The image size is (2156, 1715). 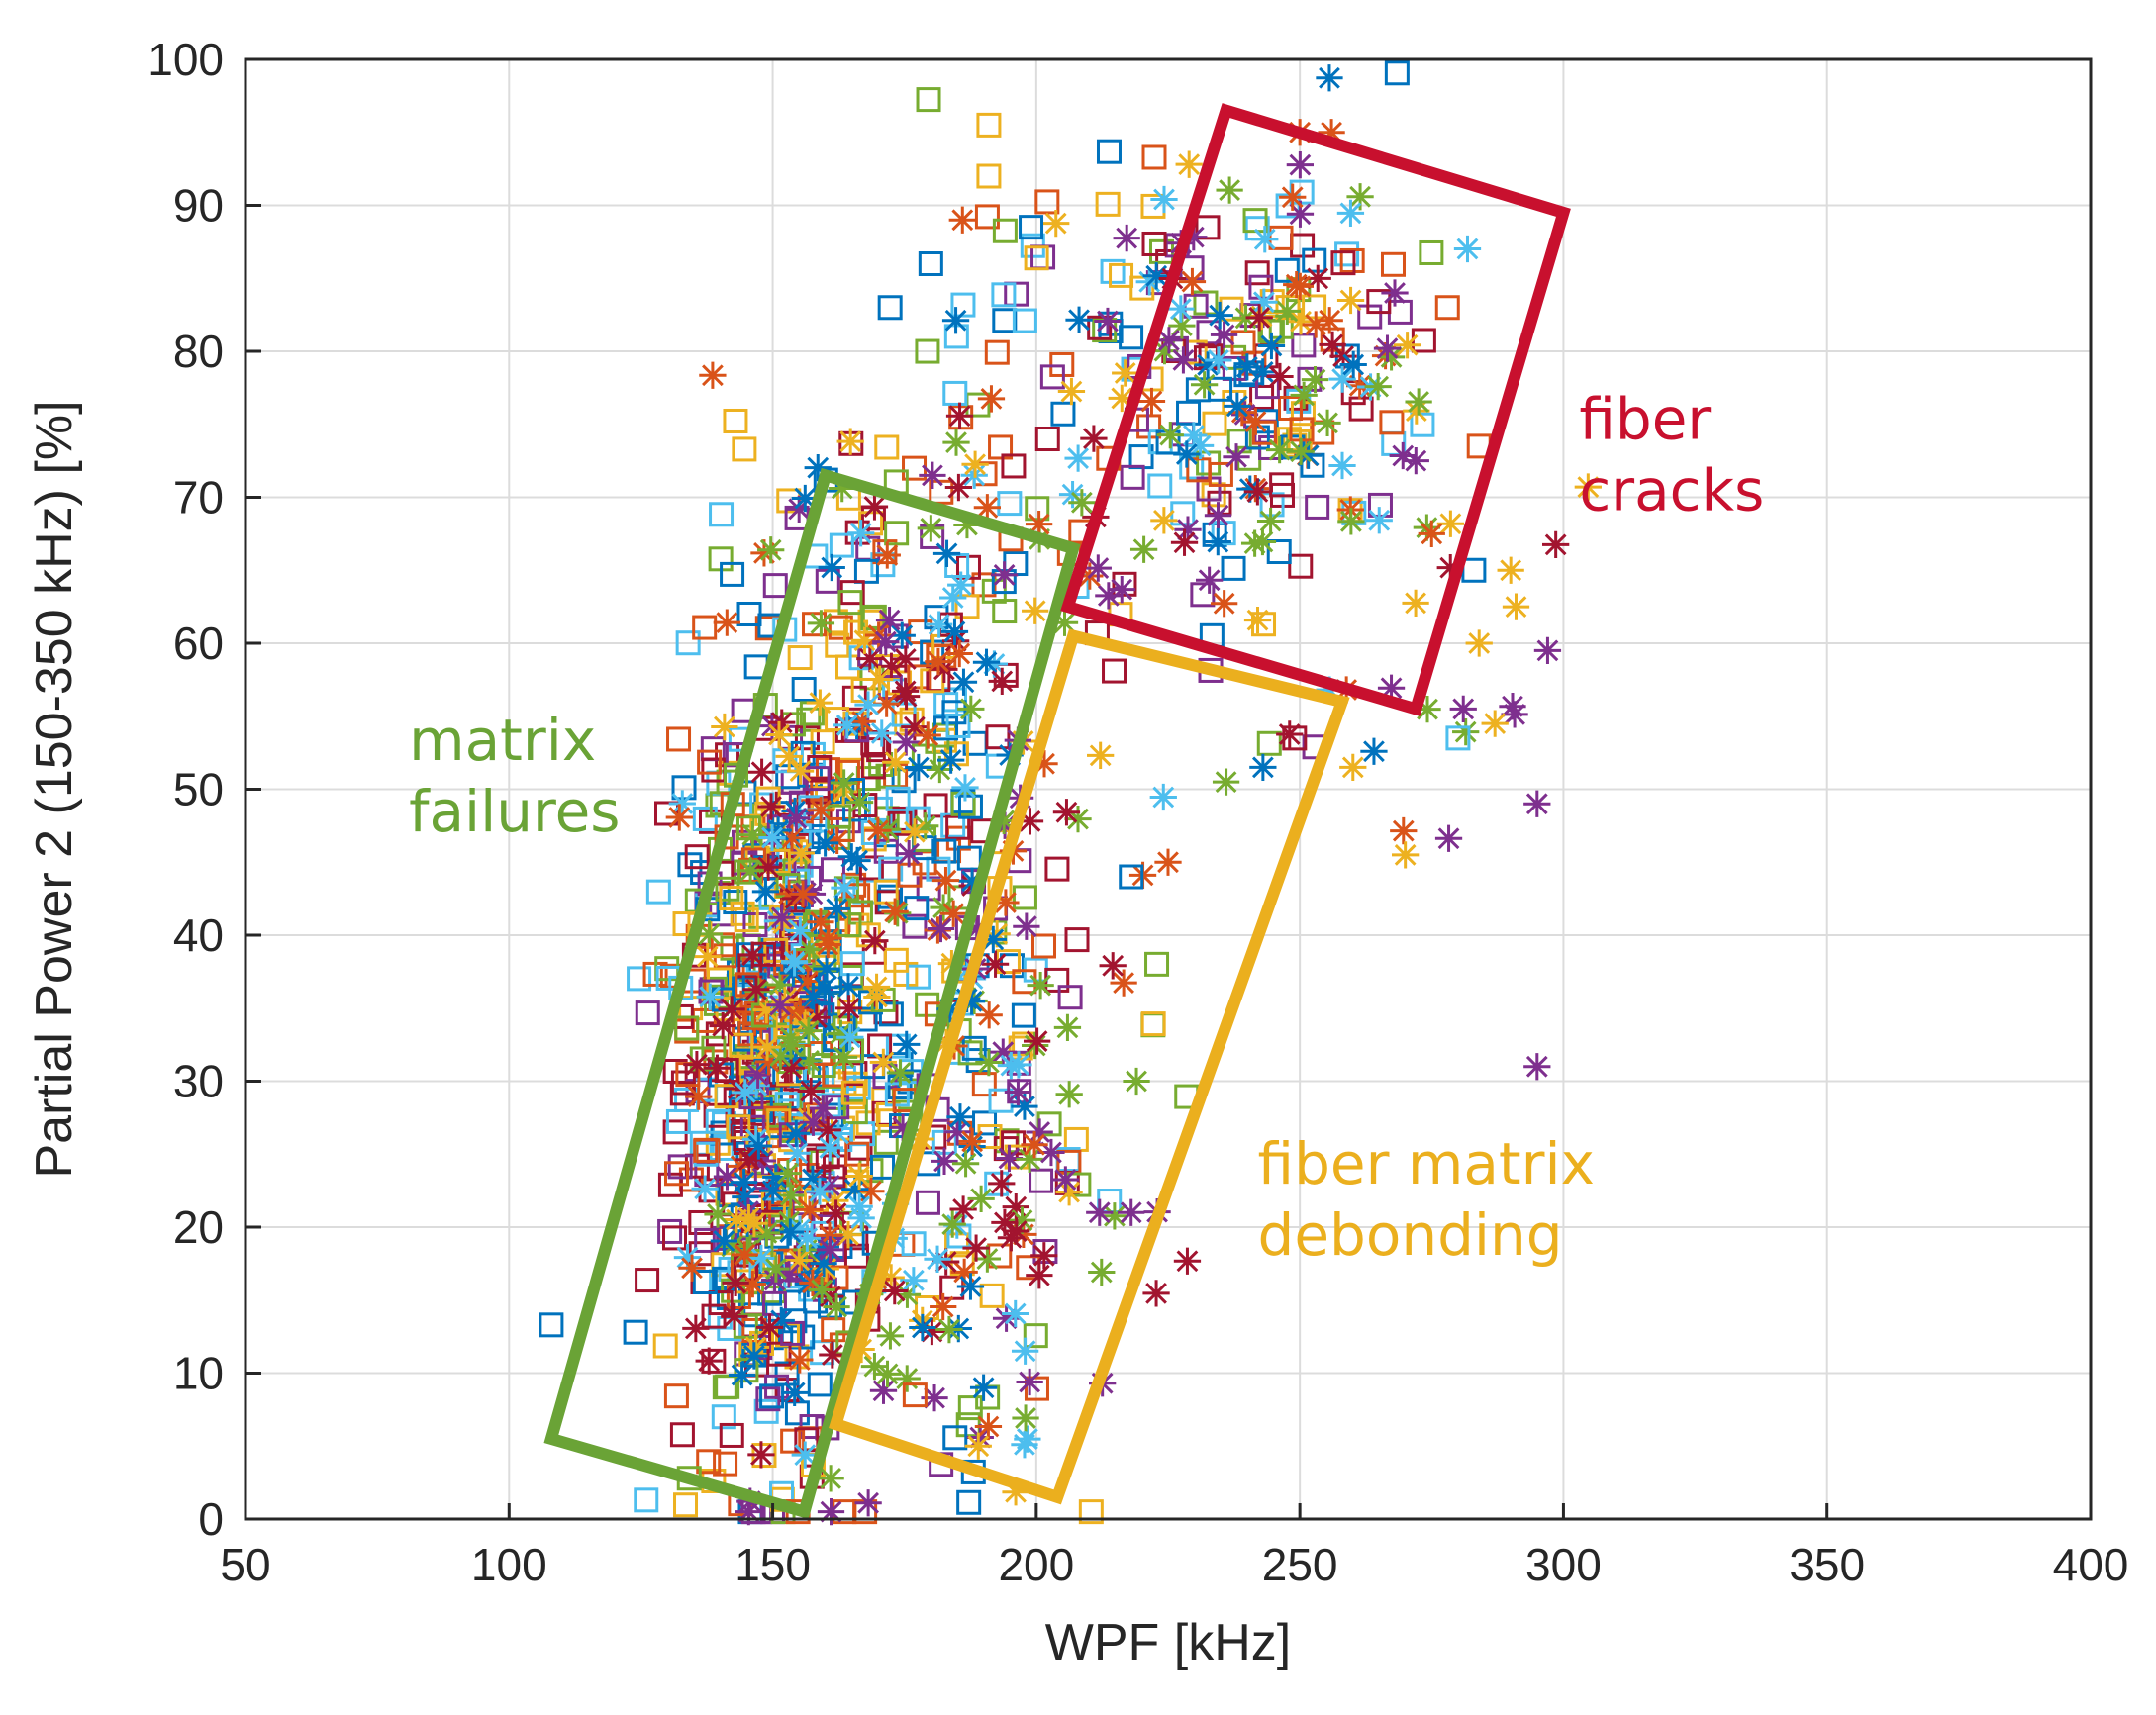 I want to click on x-axis-title: WPF [kHz], so click(x=1168, y=1642).